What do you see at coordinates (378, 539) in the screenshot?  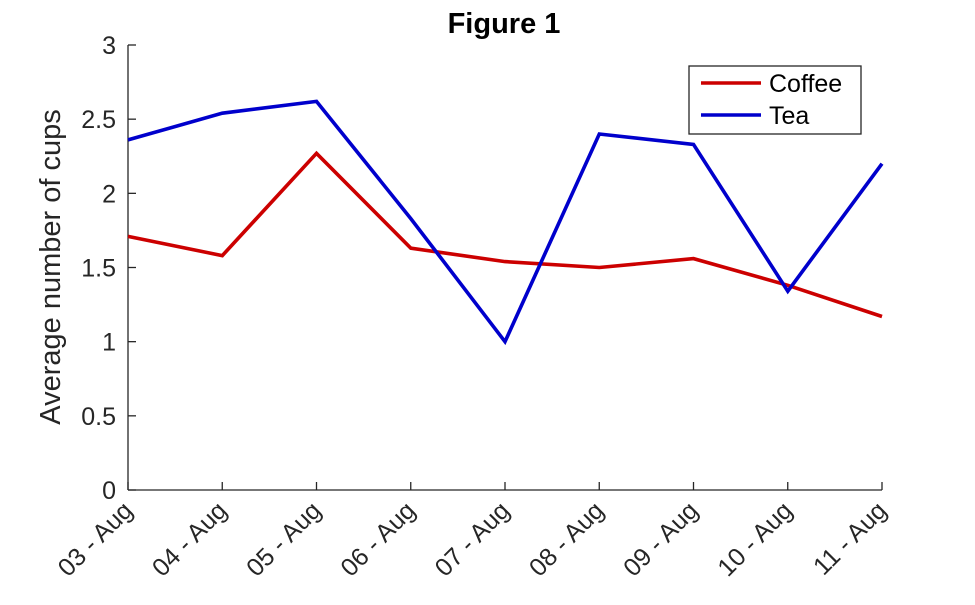 I see `x-tick-label: 06 - Aug` at bounding box center [378, 539].